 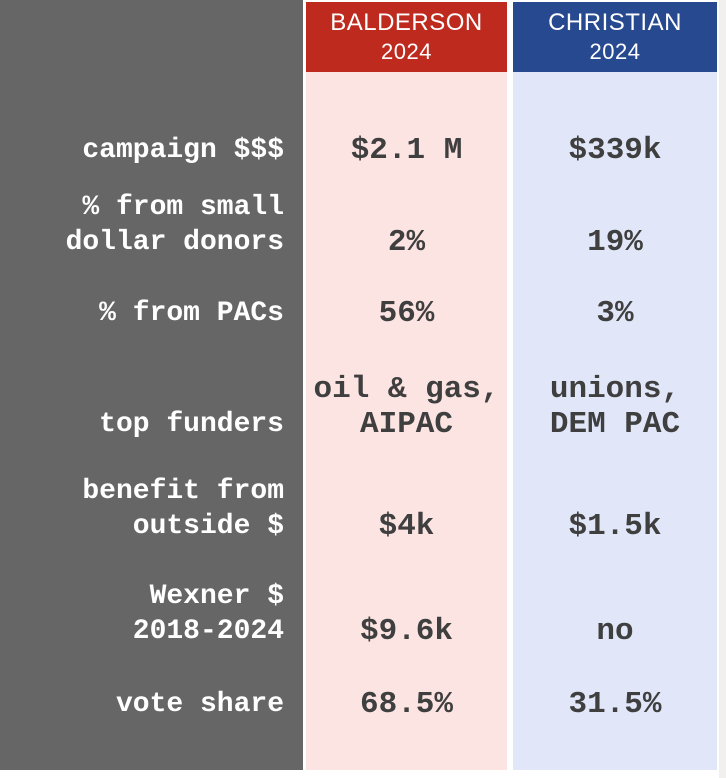 What do you see at coordinates (191, 424) in the screenshot?
I see `row-label-top-funders: top funders` at bounding box center [191, 424].